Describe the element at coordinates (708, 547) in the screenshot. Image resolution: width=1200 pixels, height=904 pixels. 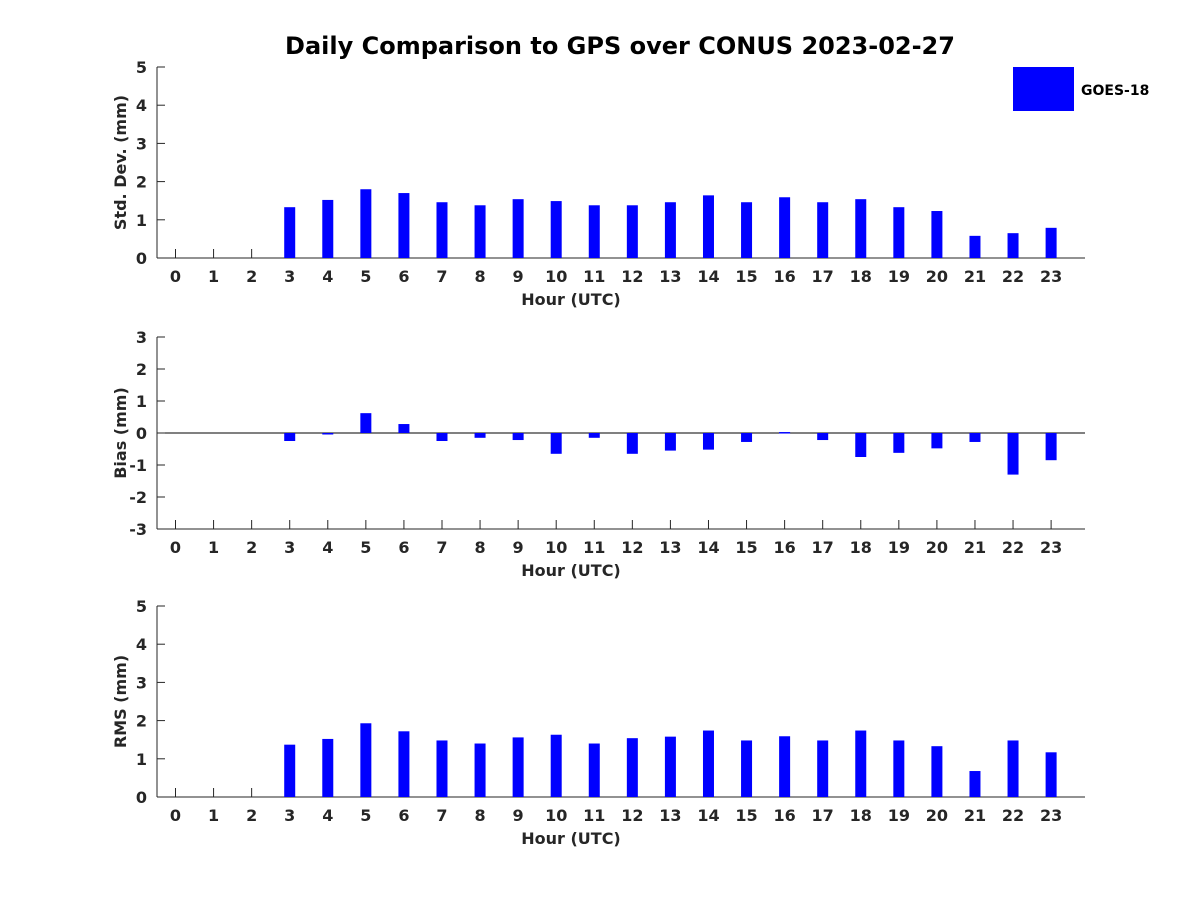
I see `x-tick-label: 14` at that location.